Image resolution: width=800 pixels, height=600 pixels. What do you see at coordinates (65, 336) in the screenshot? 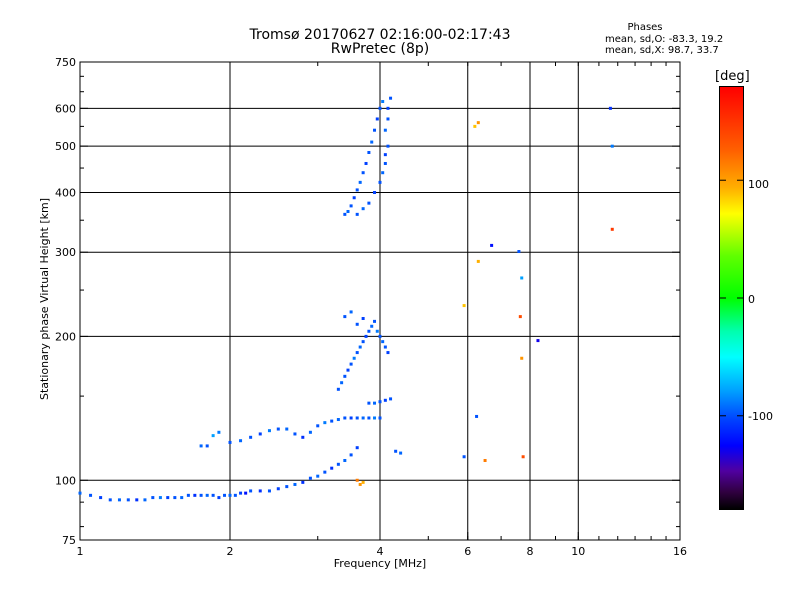
I see `y-tick-label: 200` at bounding box center [65, 336].